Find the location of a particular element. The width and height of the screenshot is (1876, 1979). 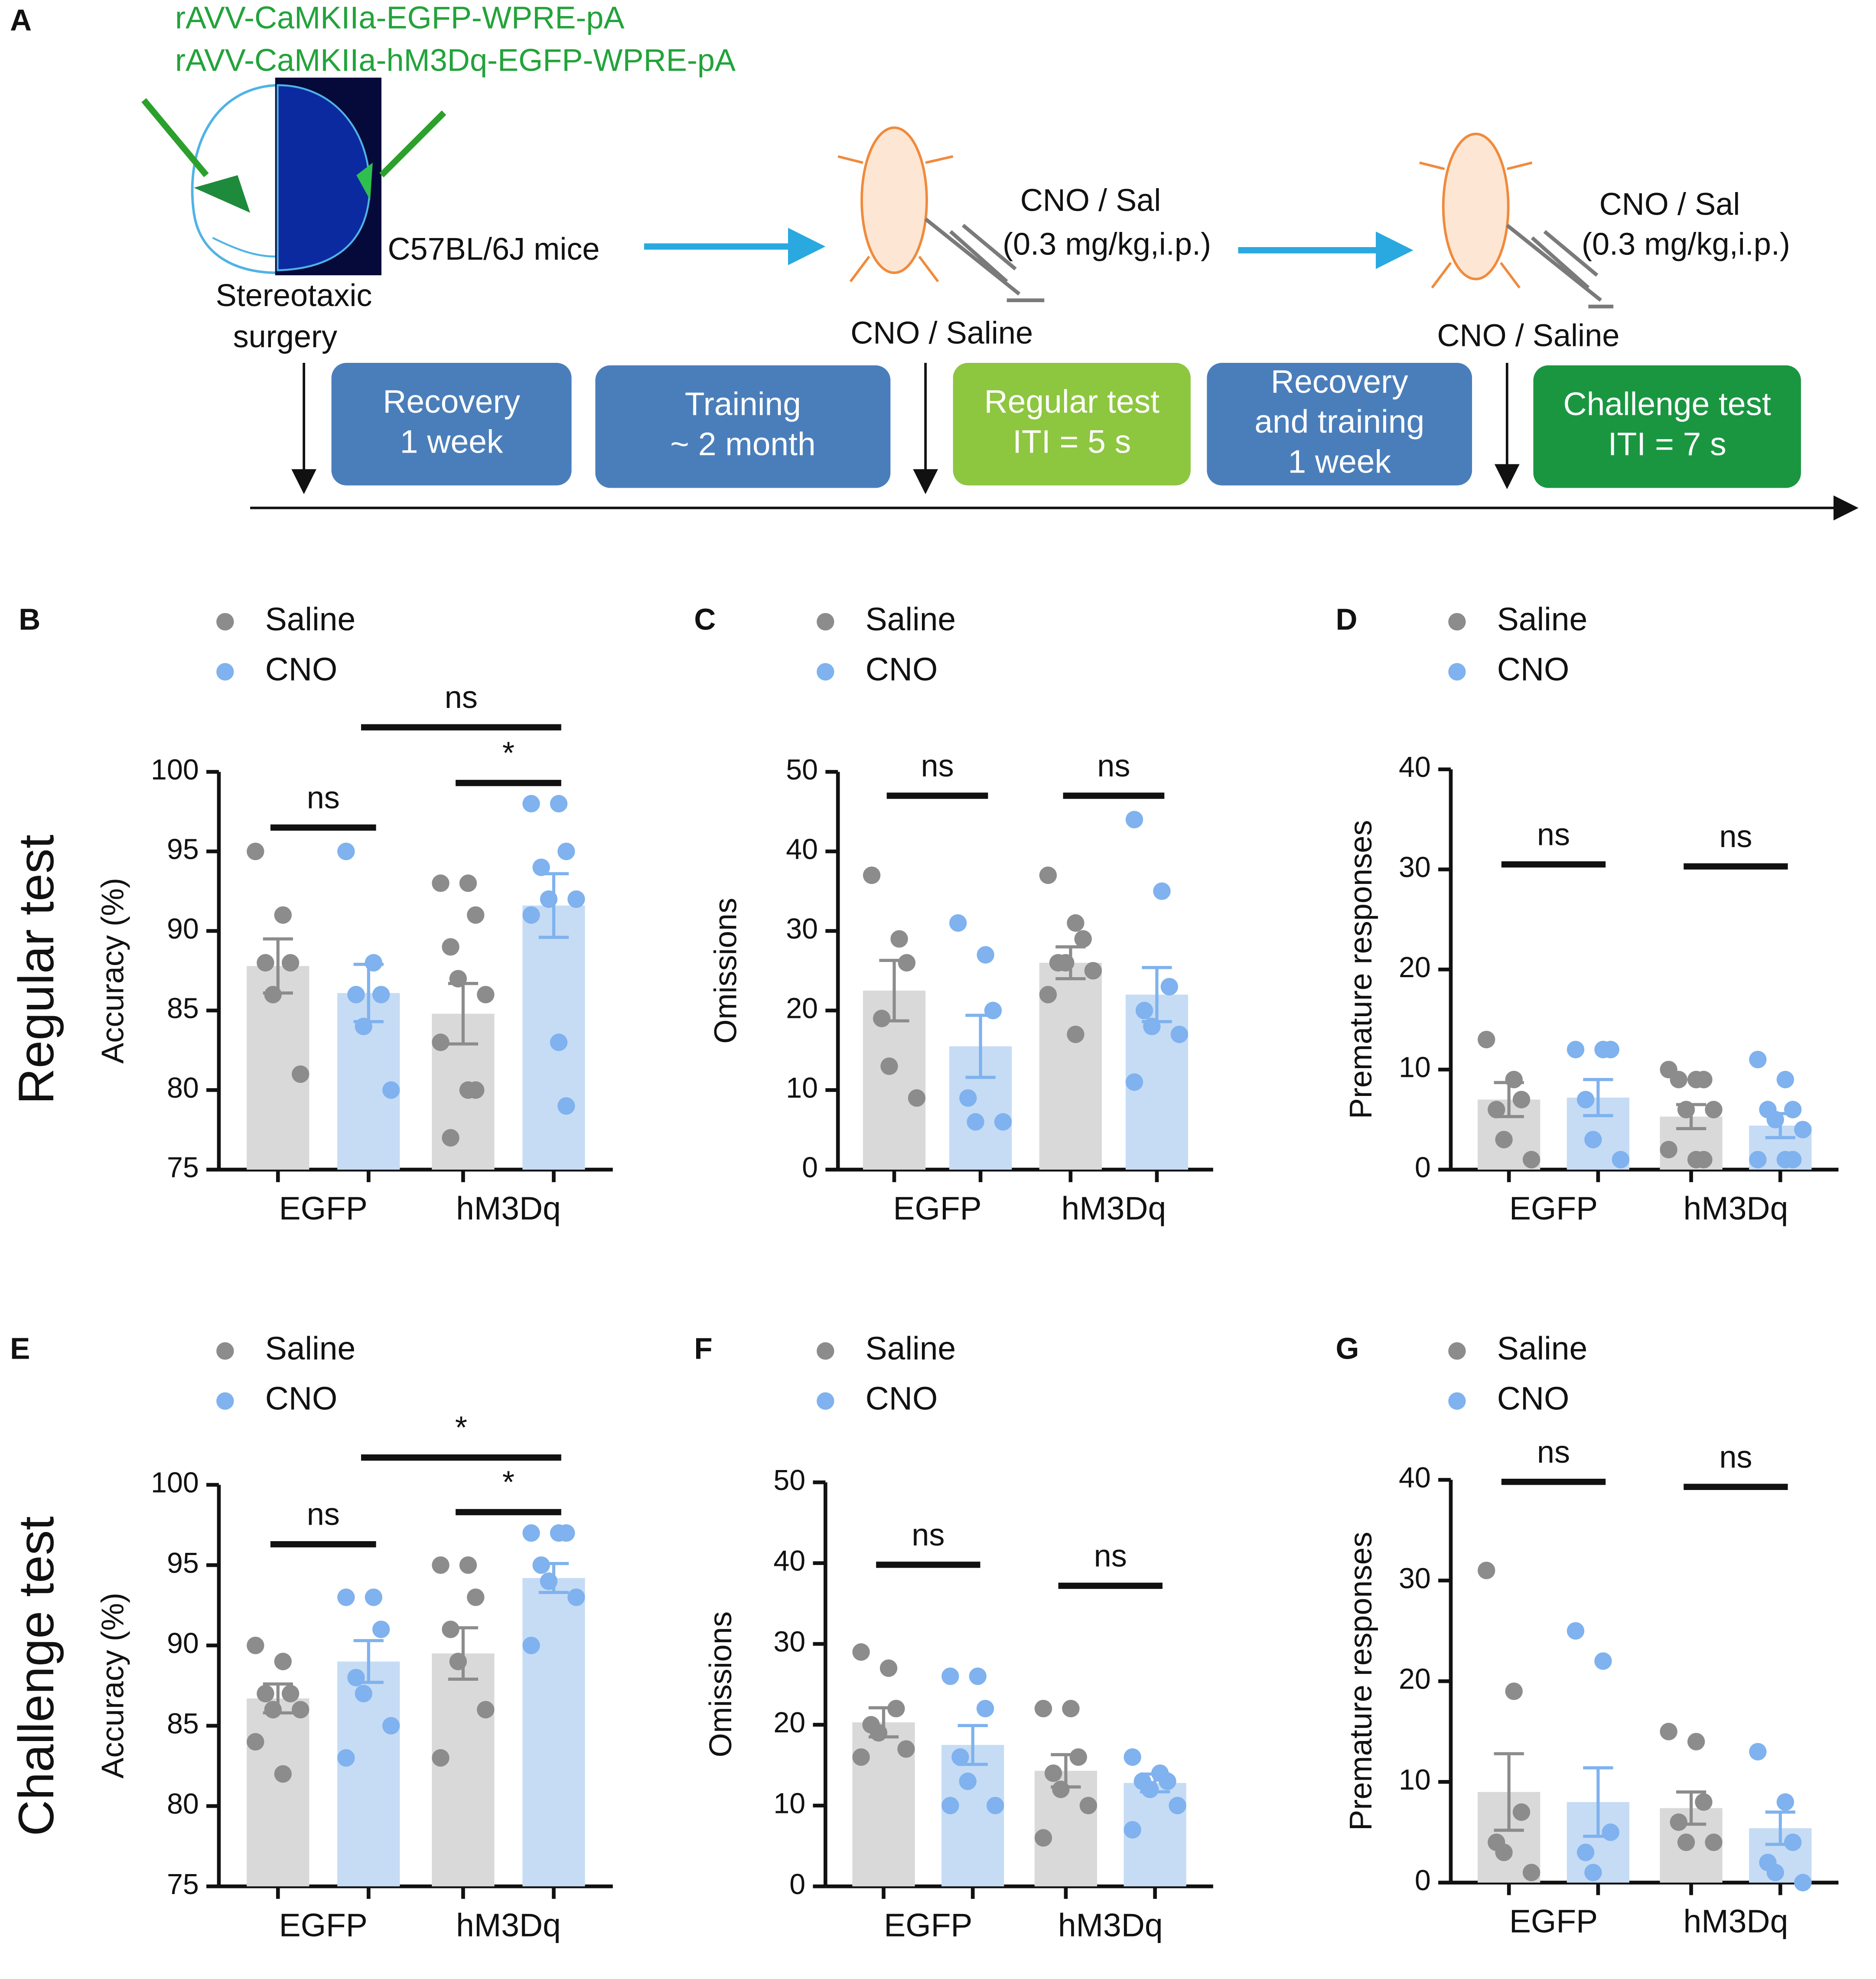

y-tick-label: 10 is located at coordinates (1415, 1068).